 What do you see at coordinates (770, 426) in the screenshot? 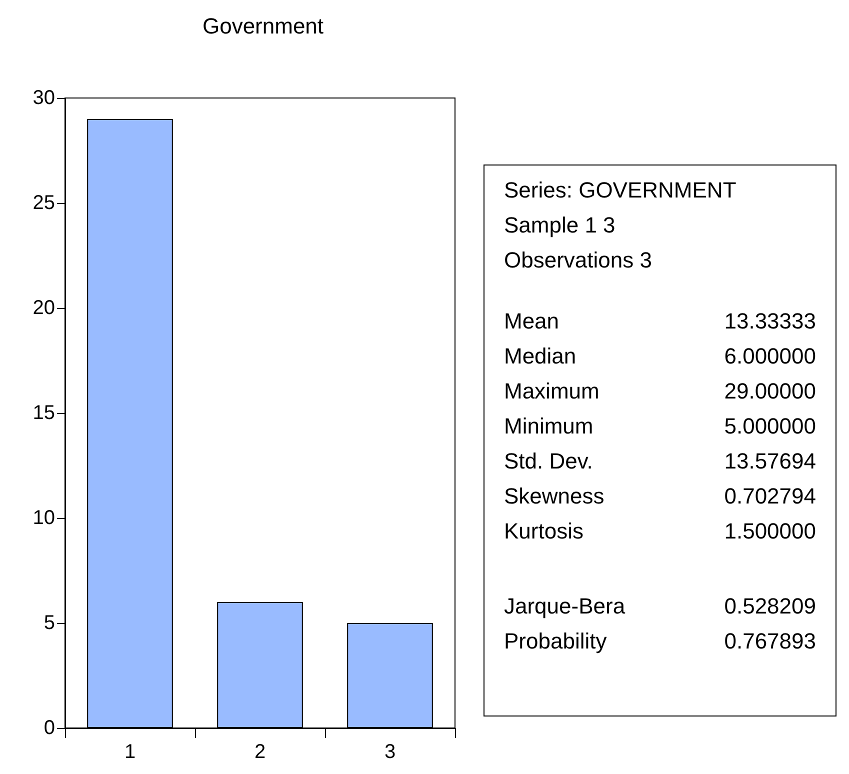
I see `text: 5.000000` at bounding box center [770, 426].